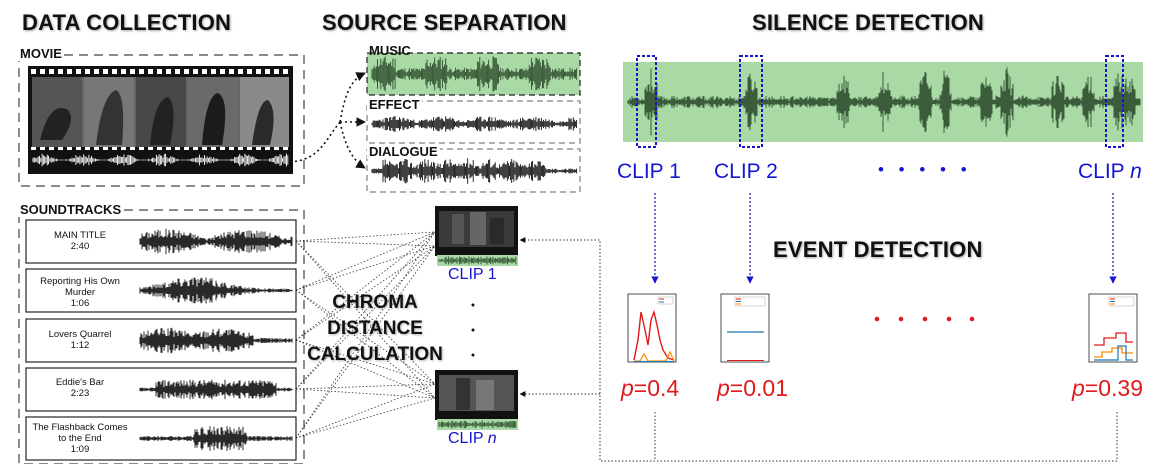 The width and height of the screenshot is (1161, 464). Describe the element at coordinates (476, 236) in the screenshot. I see `clip-1-thumbnail` at that location.